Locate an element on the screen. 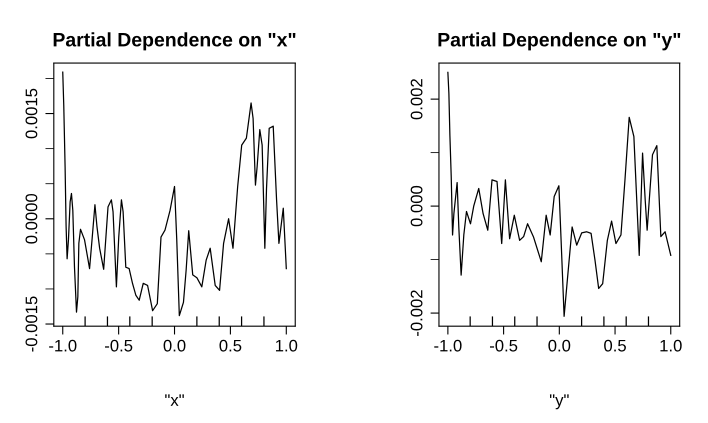 The image size is (708, 423). y-tick-label: -0.002 is located at coordinates (416, 313).